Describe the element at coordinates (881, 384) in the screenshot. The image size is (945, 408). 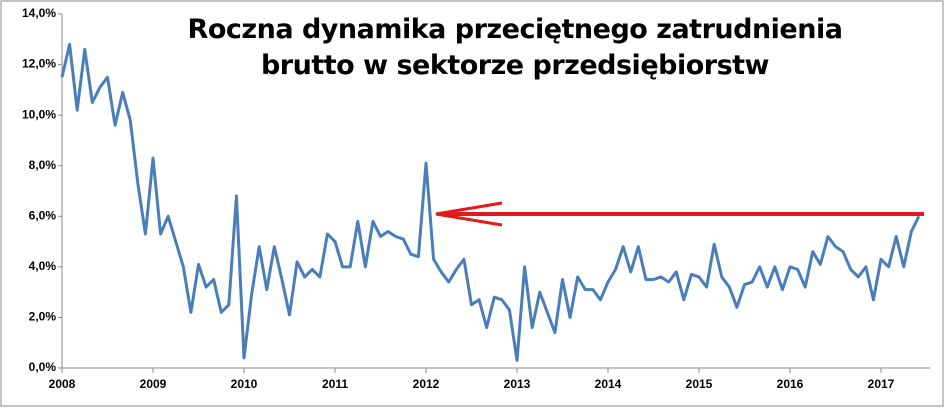
I see `x-tick-label: 2017` at that location.